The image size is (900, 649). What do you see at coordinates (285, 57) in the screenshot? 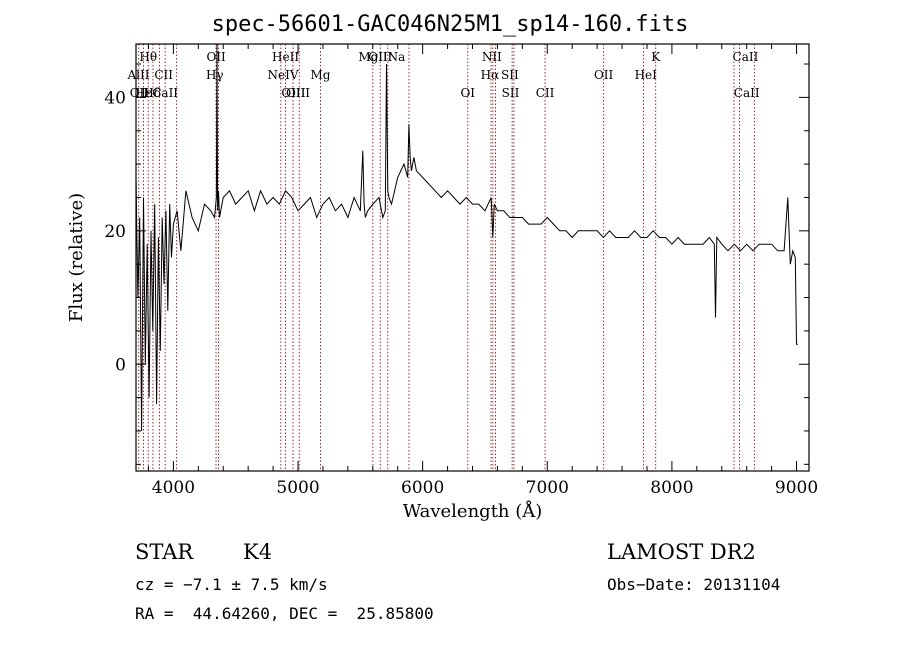
I see `marker-label: HeII` at bounding box center [285, 57].